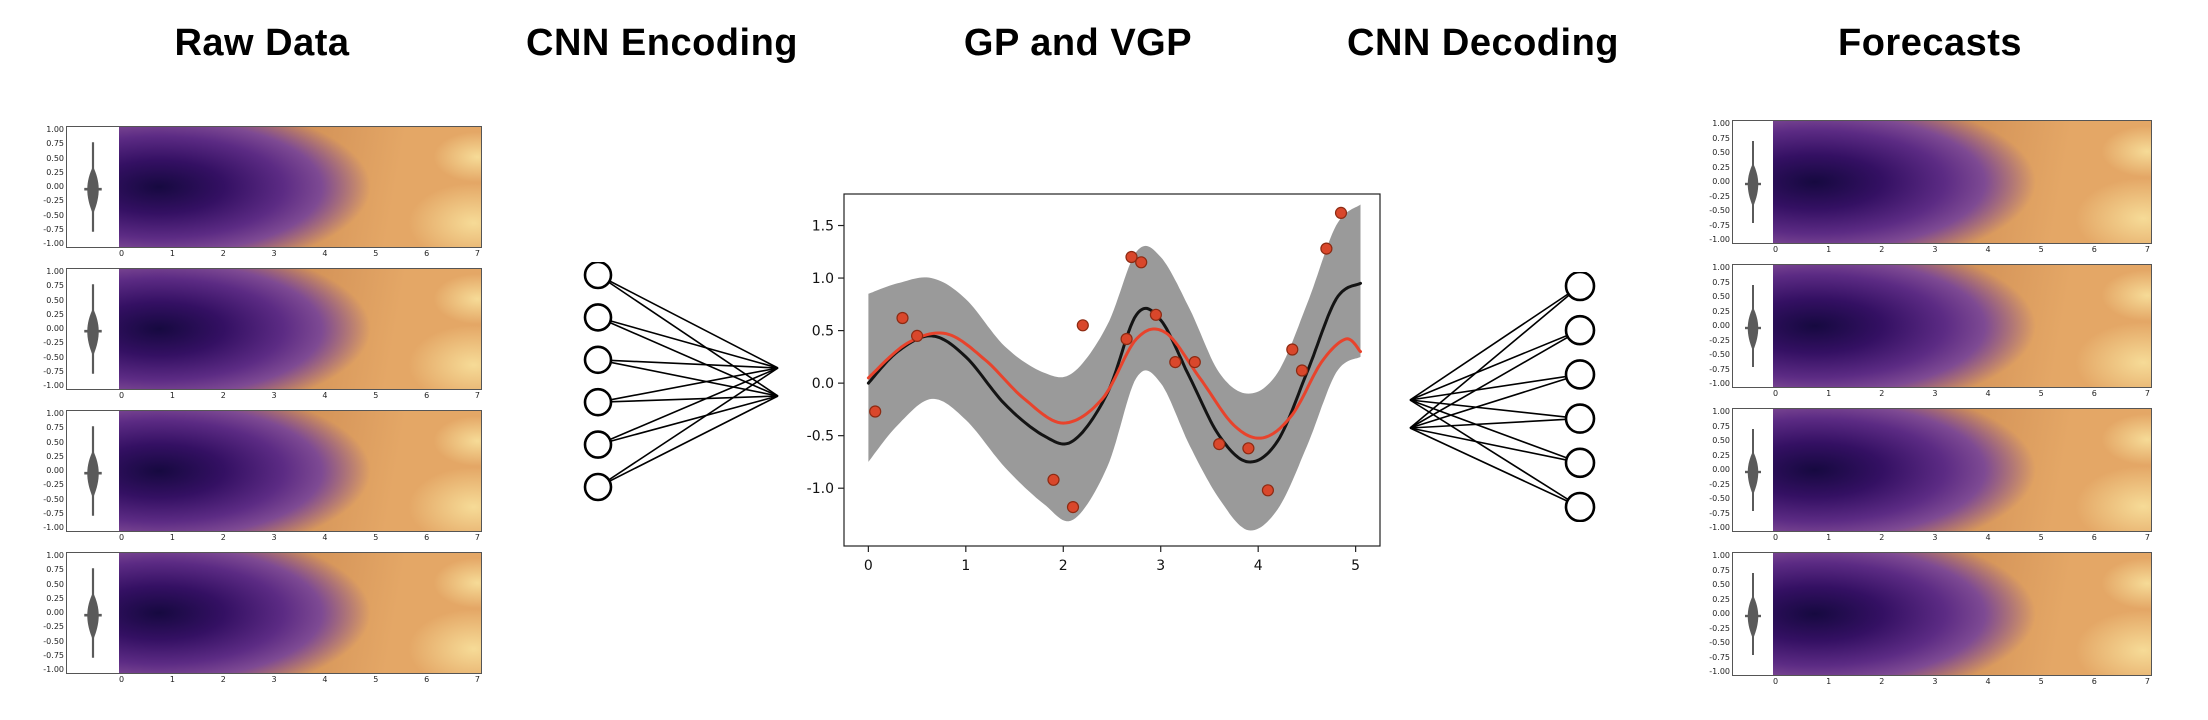  I want to click on decoder-fan-graphic, so click(1502, 397).